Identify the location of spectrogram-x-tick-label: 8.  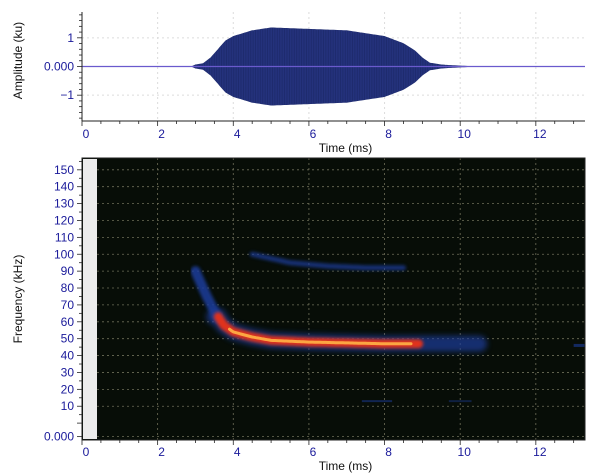
(388, 452).